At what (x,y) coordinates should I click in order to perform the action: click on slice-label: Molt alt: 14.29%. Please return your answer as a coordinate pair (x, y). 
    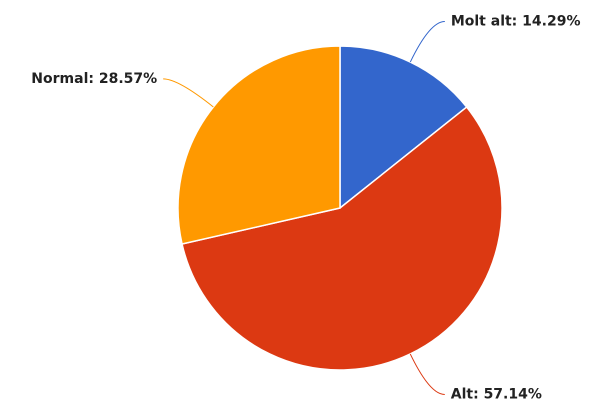
    Looking at the image, I should click on (516, 22).